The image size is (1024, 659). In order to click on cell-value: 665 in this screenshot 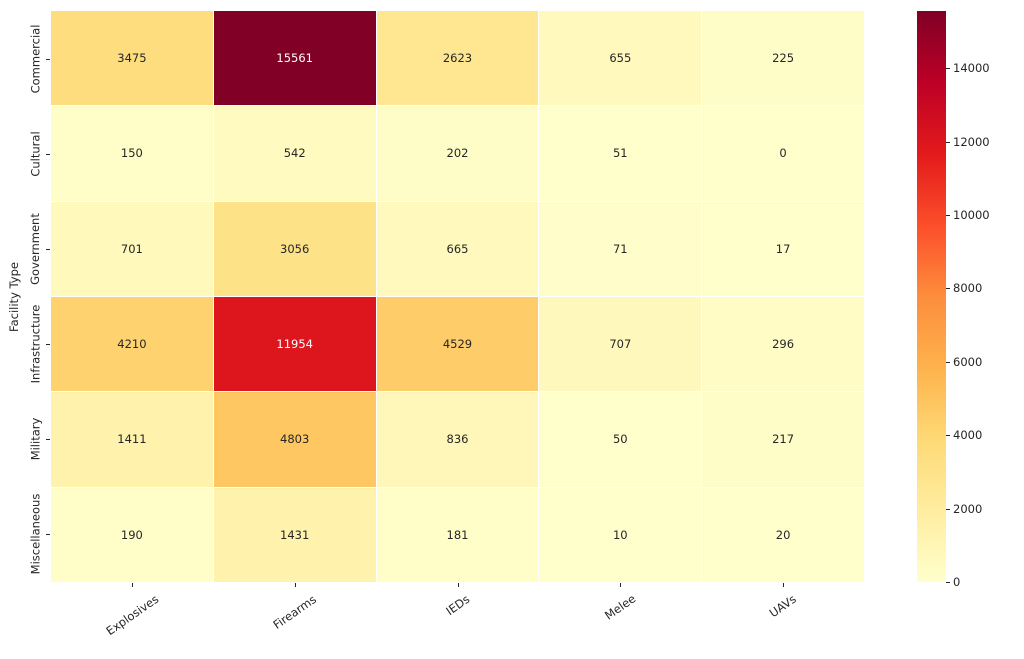, I will do `click(457, 248)`.